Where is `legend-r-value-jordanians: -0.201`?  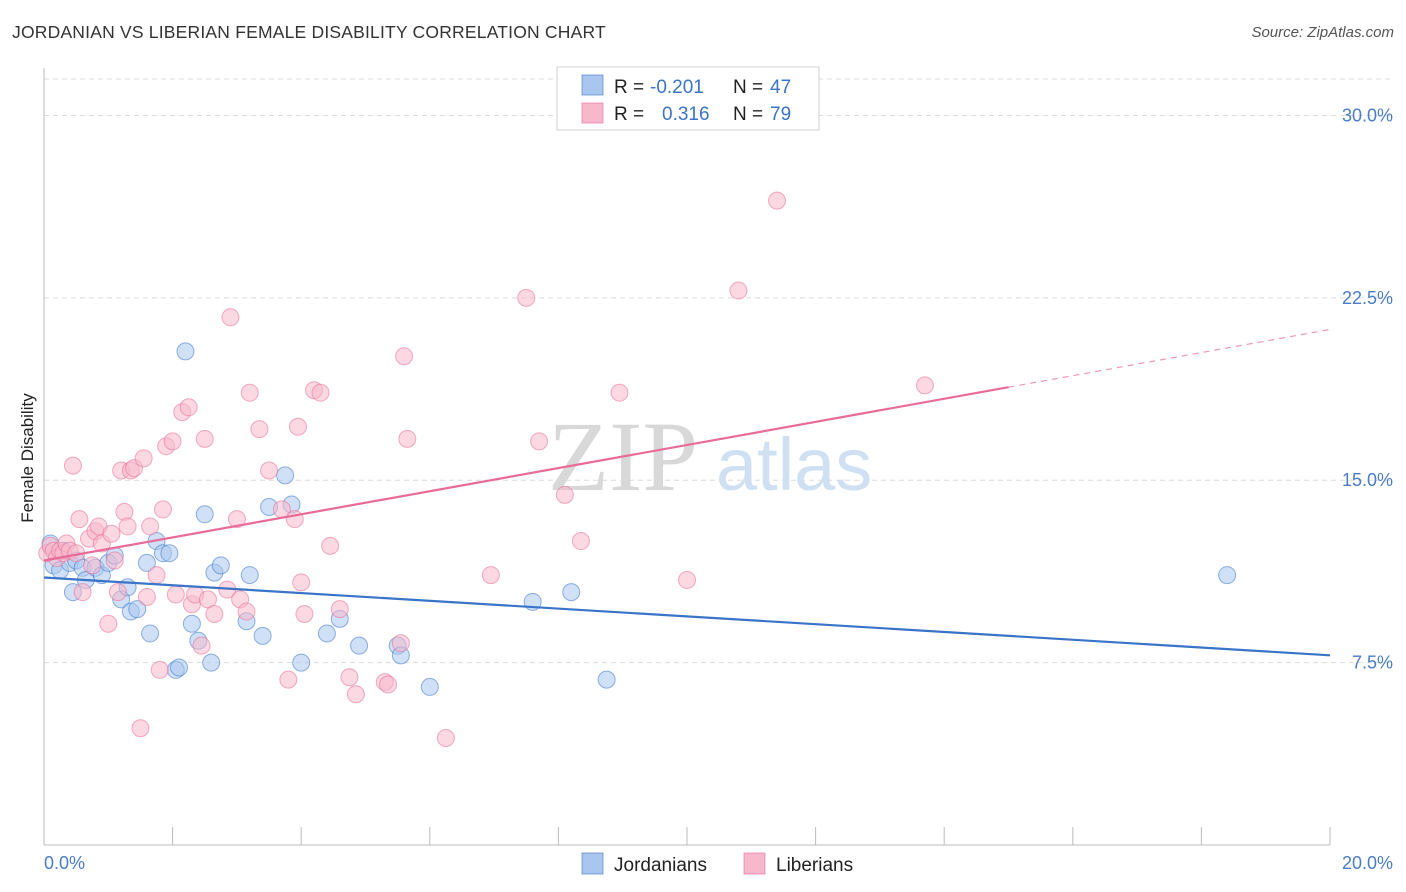 legend-r-value-jordanians: -0.201 is located at coordinates (677, 87).